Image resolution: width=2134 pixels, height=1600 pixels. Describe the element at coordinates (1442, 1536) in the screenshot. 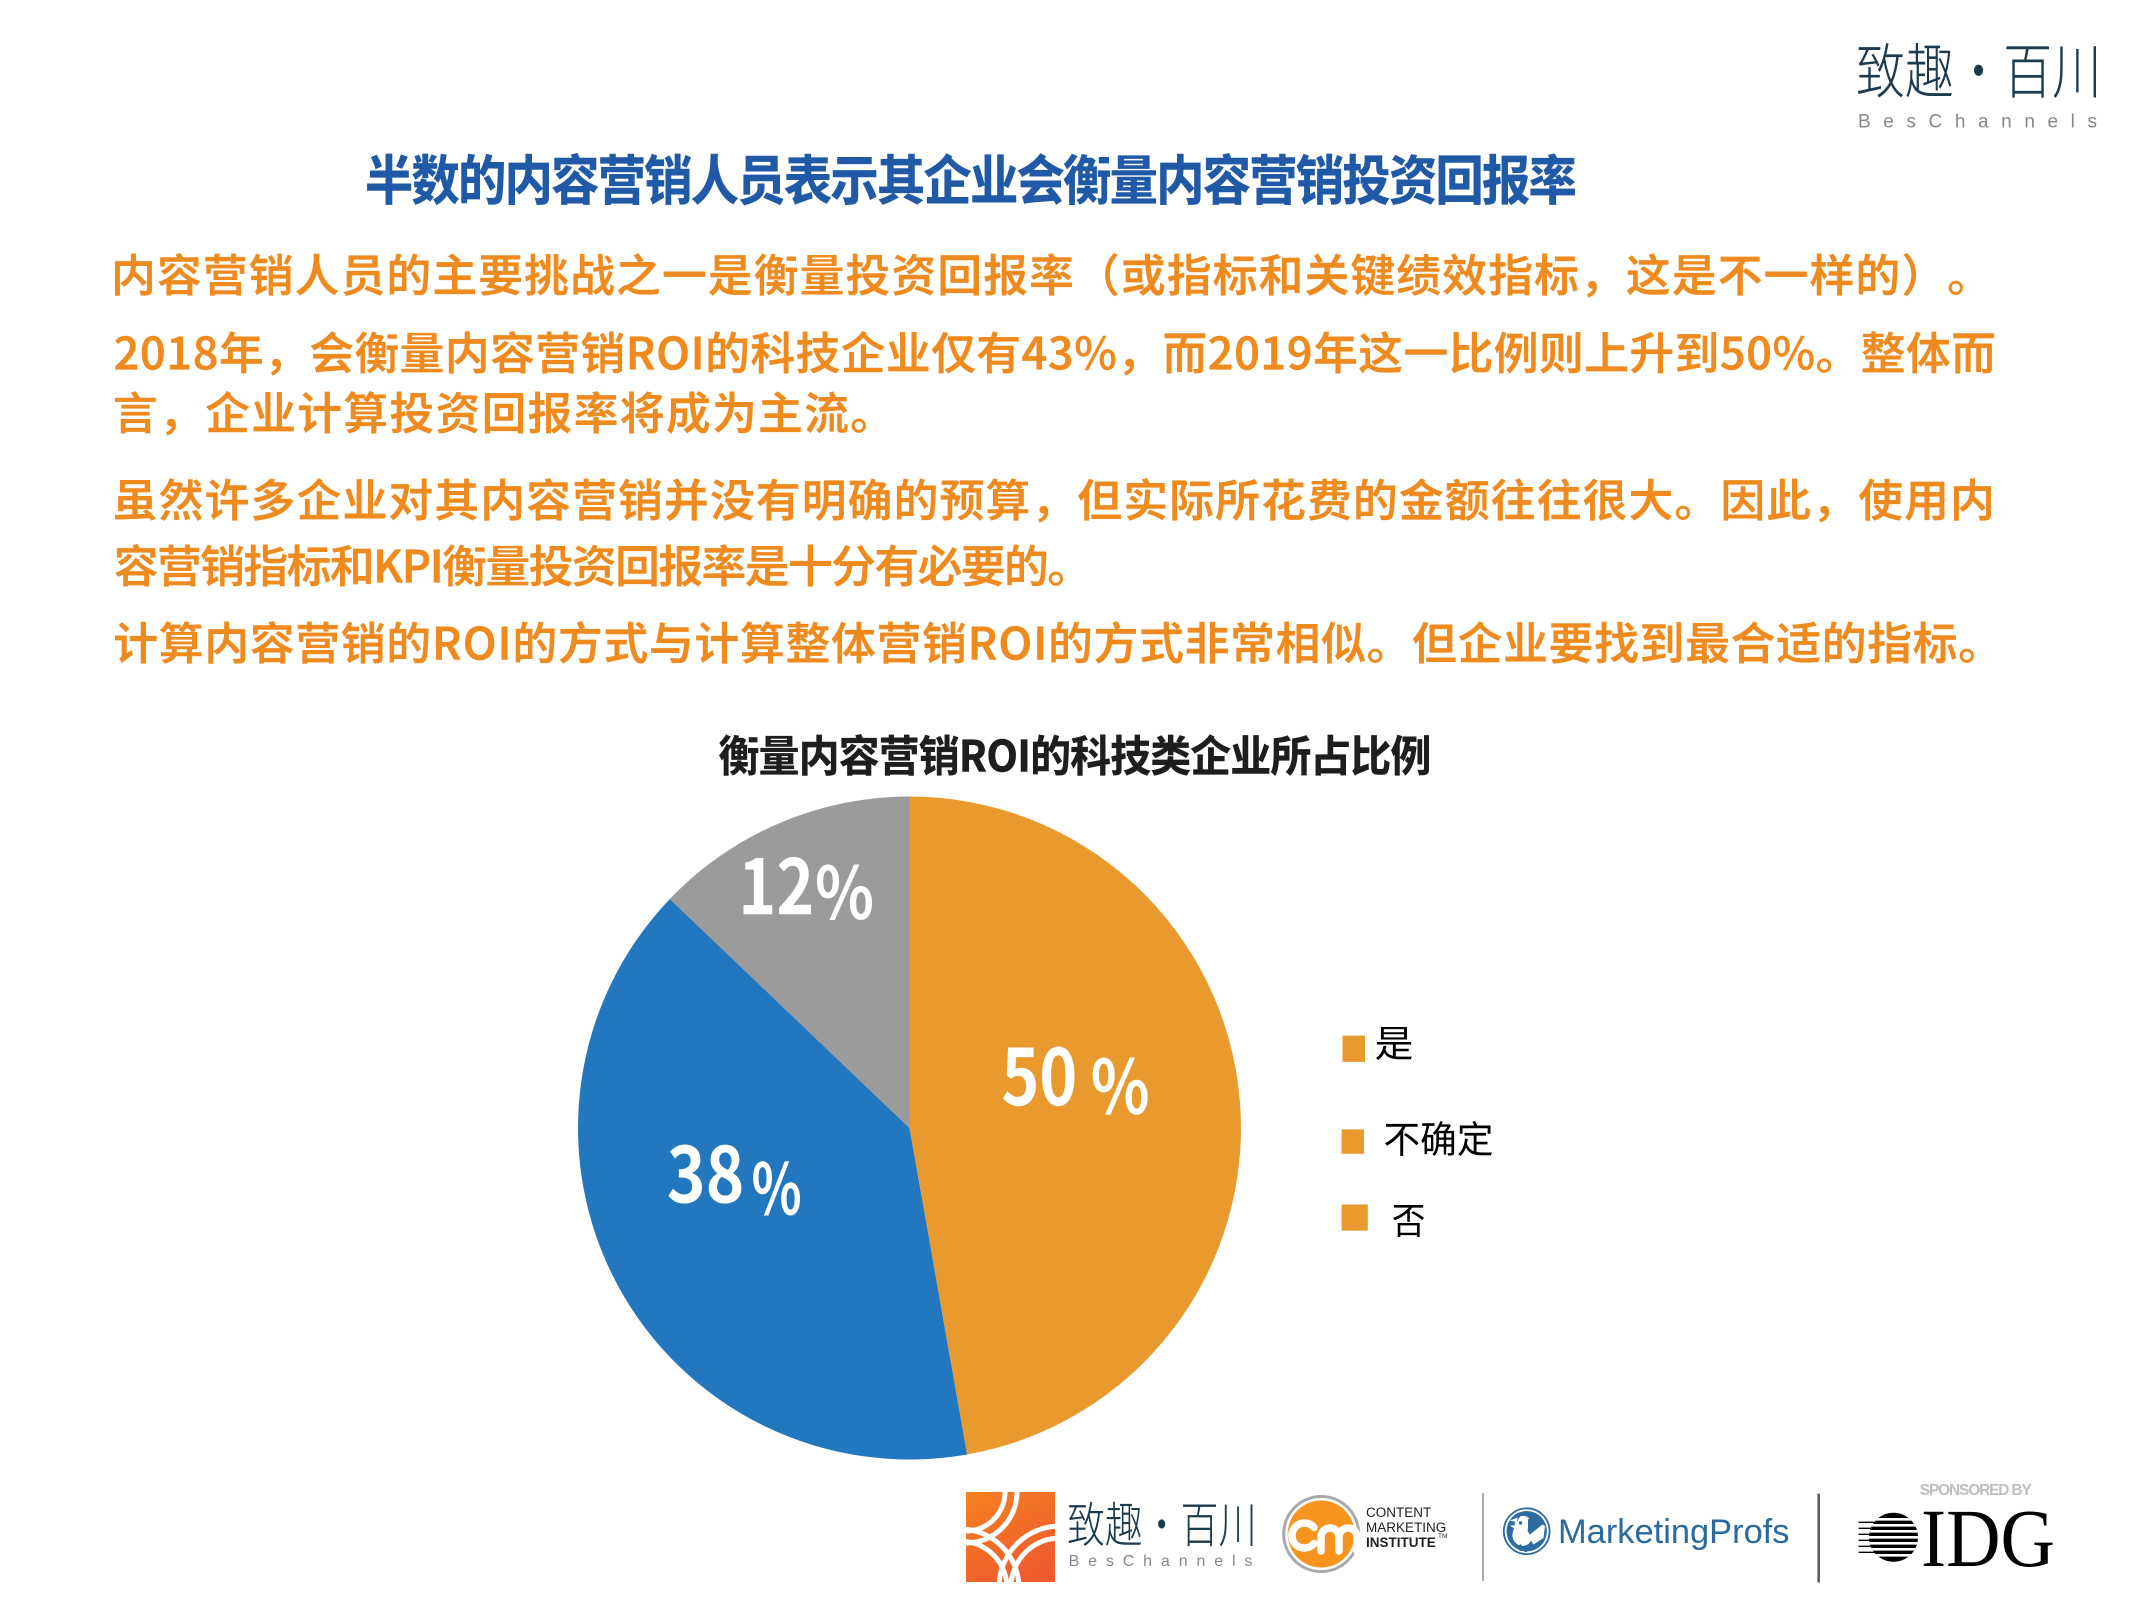

I see `svg-text: TM` at that location.